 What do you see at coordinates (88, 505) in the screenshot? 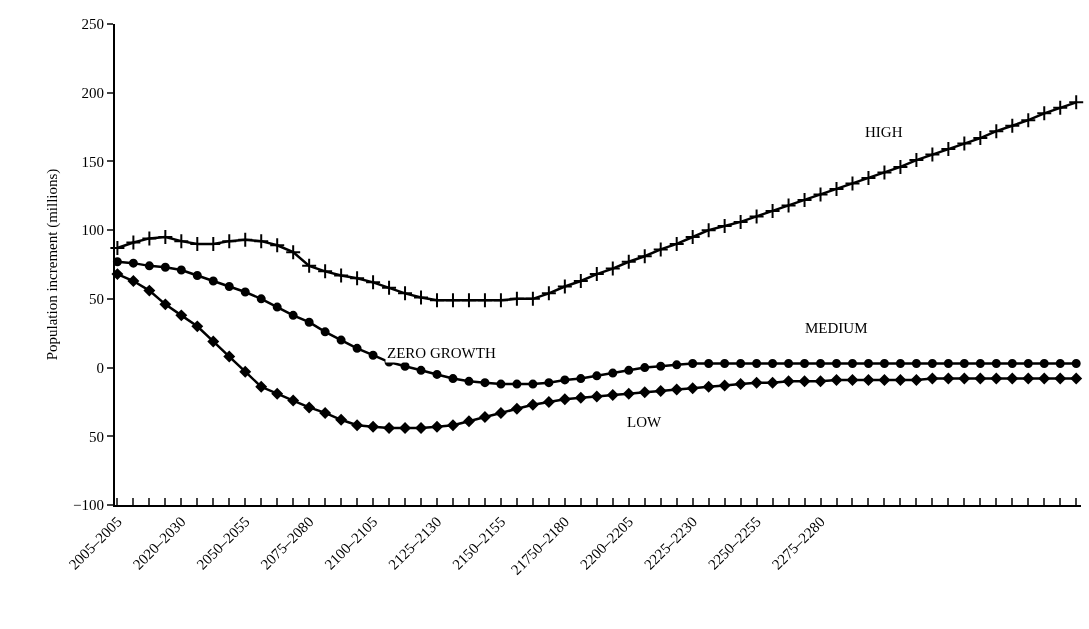
I see `y-tick-label: −100` at bounding box center [88, 505].